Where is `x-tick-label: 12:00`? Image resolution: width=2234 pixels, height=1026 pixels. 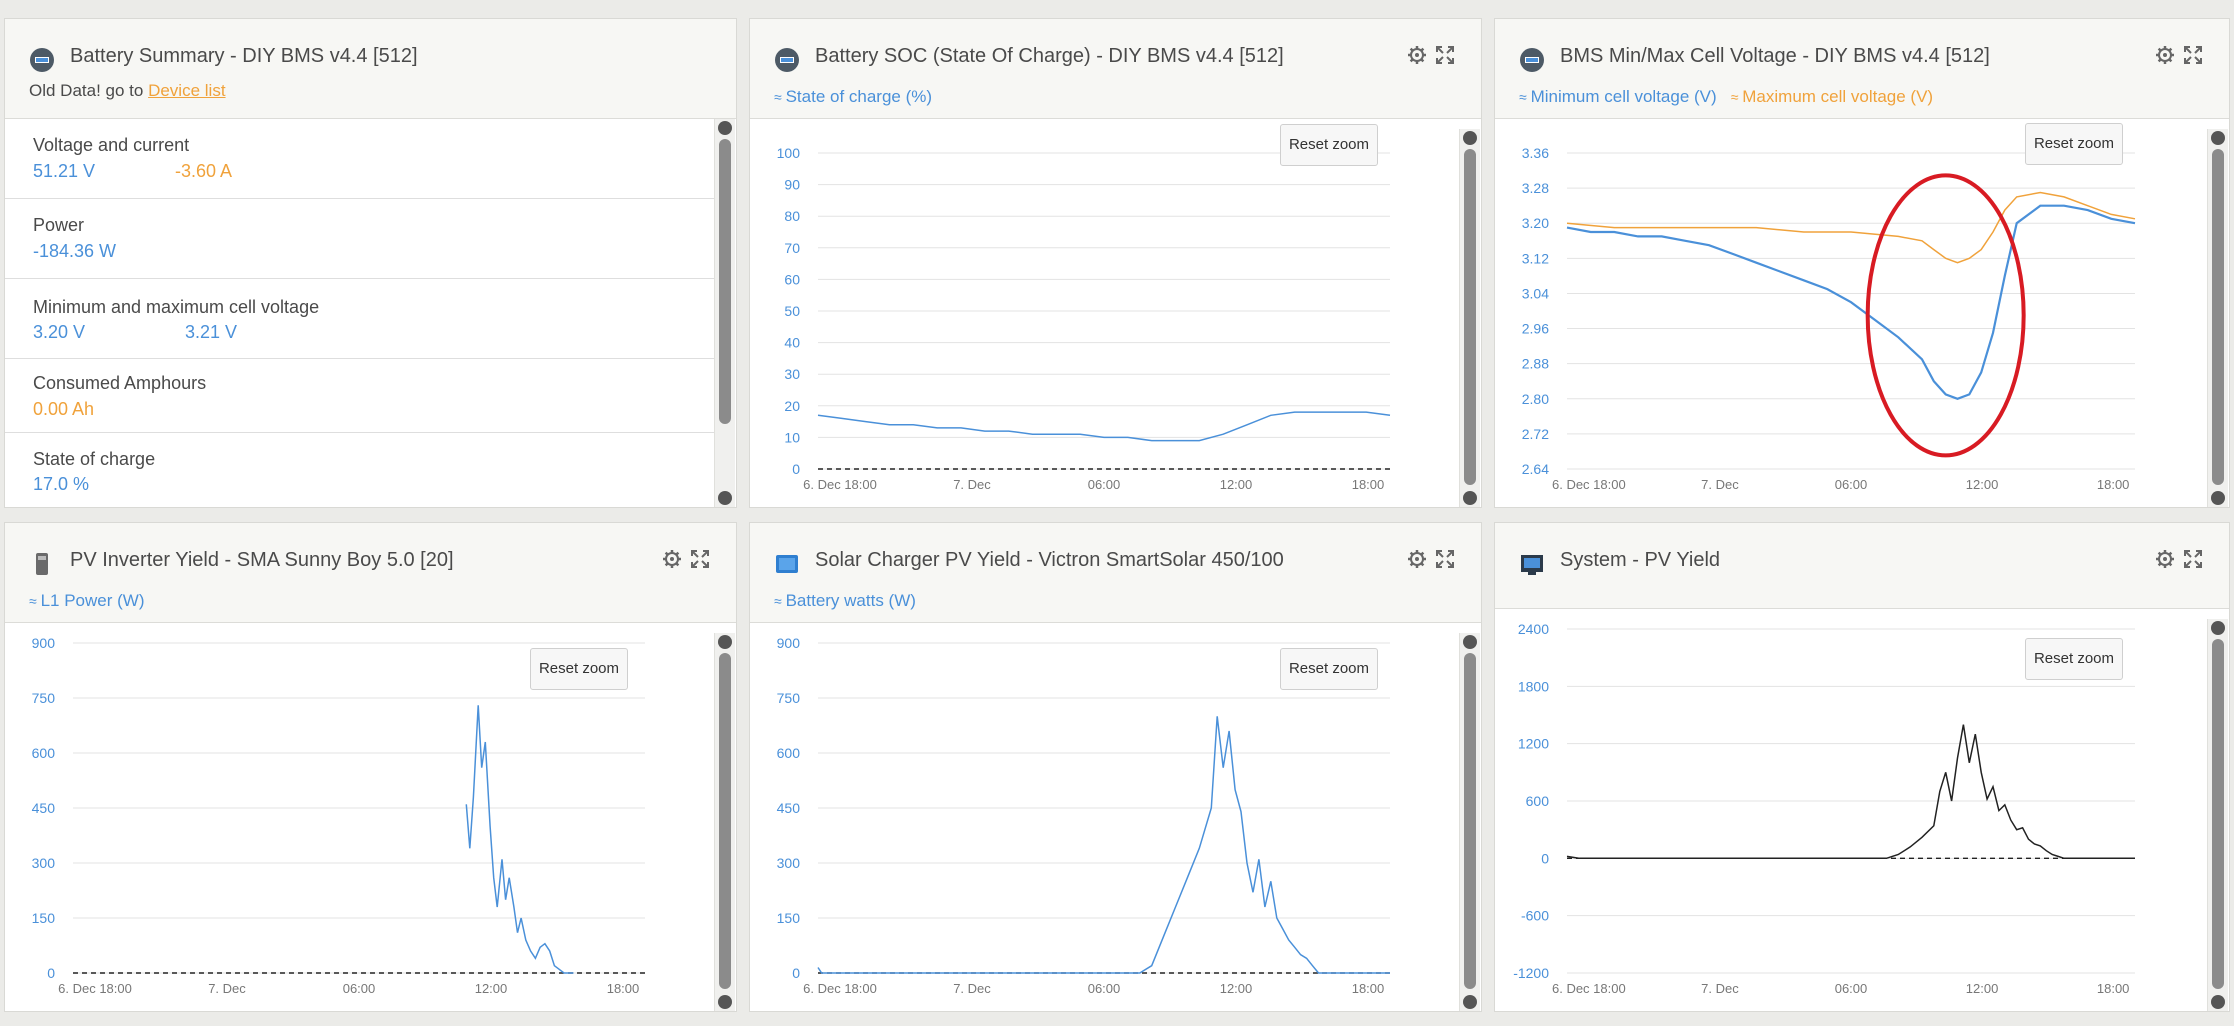 x-tick-label: 12:00 is located at coordinates (1236, 988).